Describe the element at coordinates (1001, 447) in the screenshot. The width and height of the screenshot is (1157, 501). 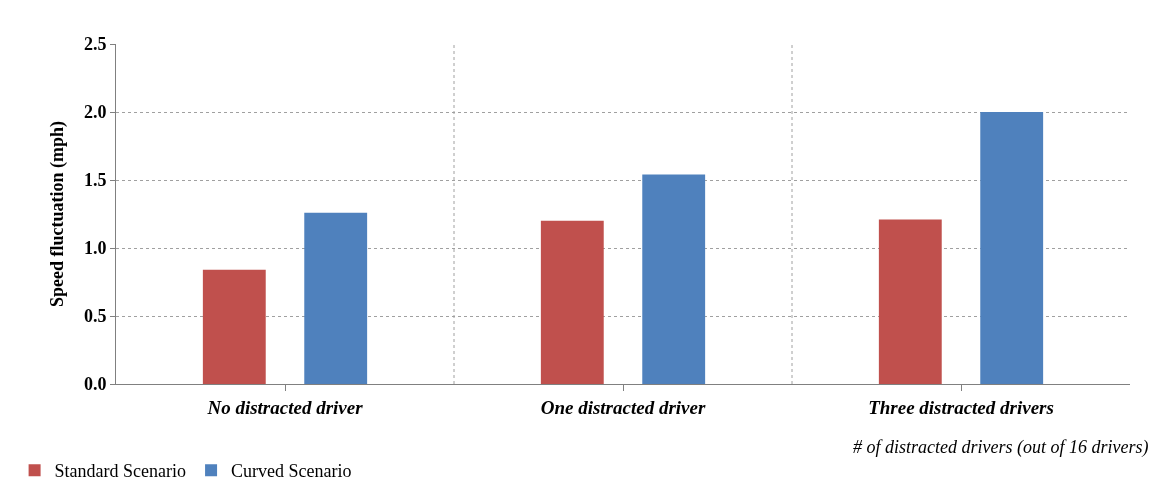
I see `x-axis-title: # of distracted drivers (out of 16 drivers)` at that location.